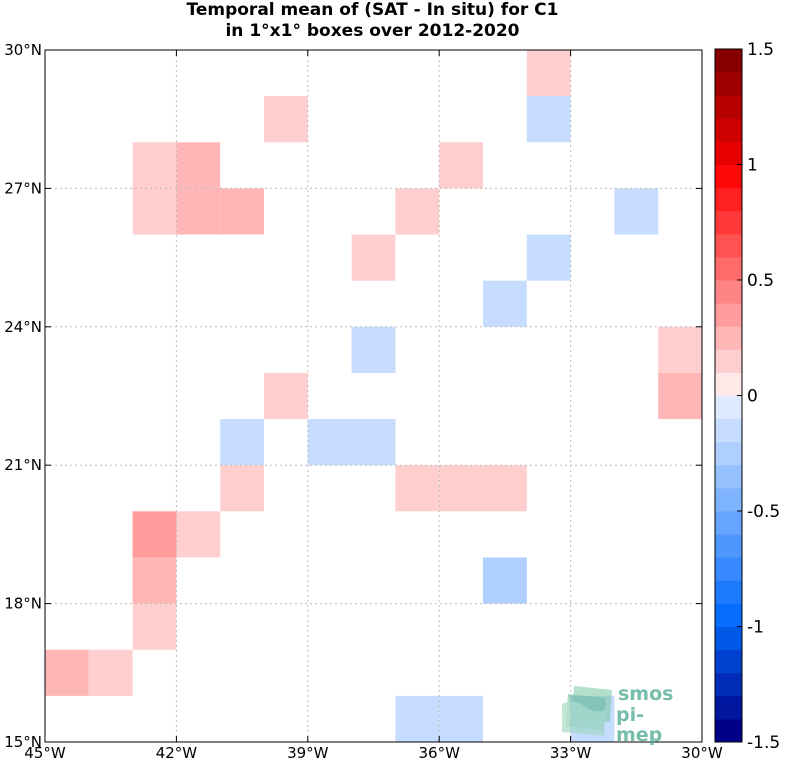 The width and height of the screenshot is (785, 763). What do you see at coordinates (763, 743) in the screenshot?
I see `colorbar-tick-label: -1.5` at bounding box center [763, 743].